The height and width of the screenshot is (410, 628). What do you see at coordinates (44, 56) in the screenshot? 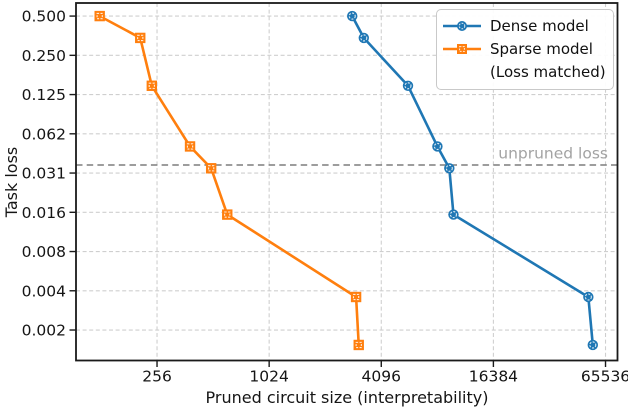
I see `y-tick-label: 0.250` at bounding box center [44, 56].